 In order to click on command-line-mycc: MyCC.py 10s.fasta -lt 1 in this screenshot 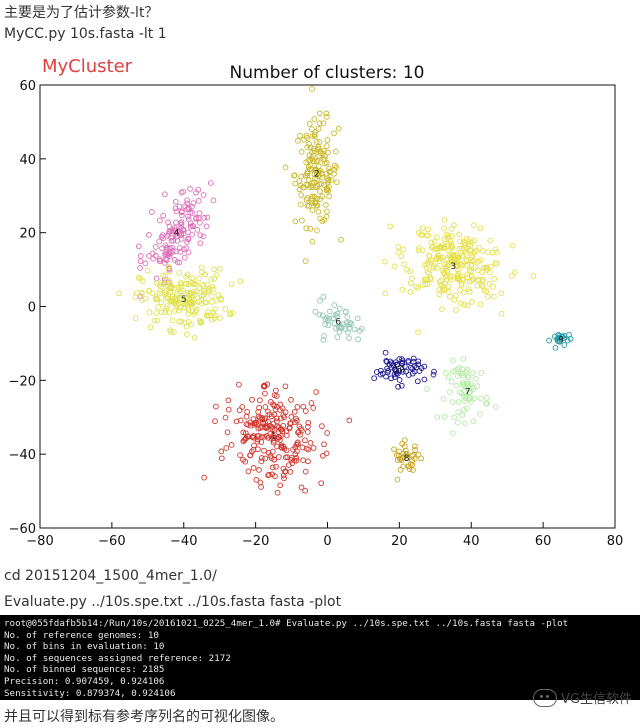, I will do `click(85, 34)`.